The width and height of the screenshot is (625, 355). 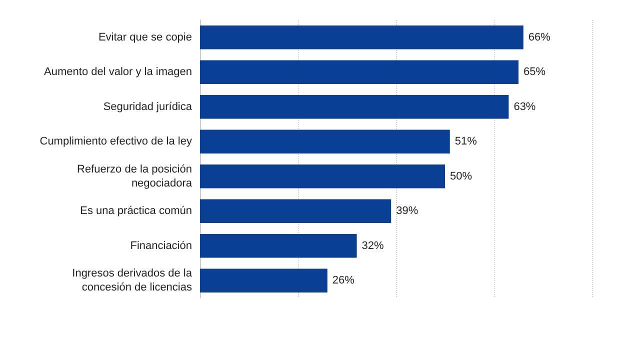 I want to click on data-label: 65%, so click(x=535, y=72).